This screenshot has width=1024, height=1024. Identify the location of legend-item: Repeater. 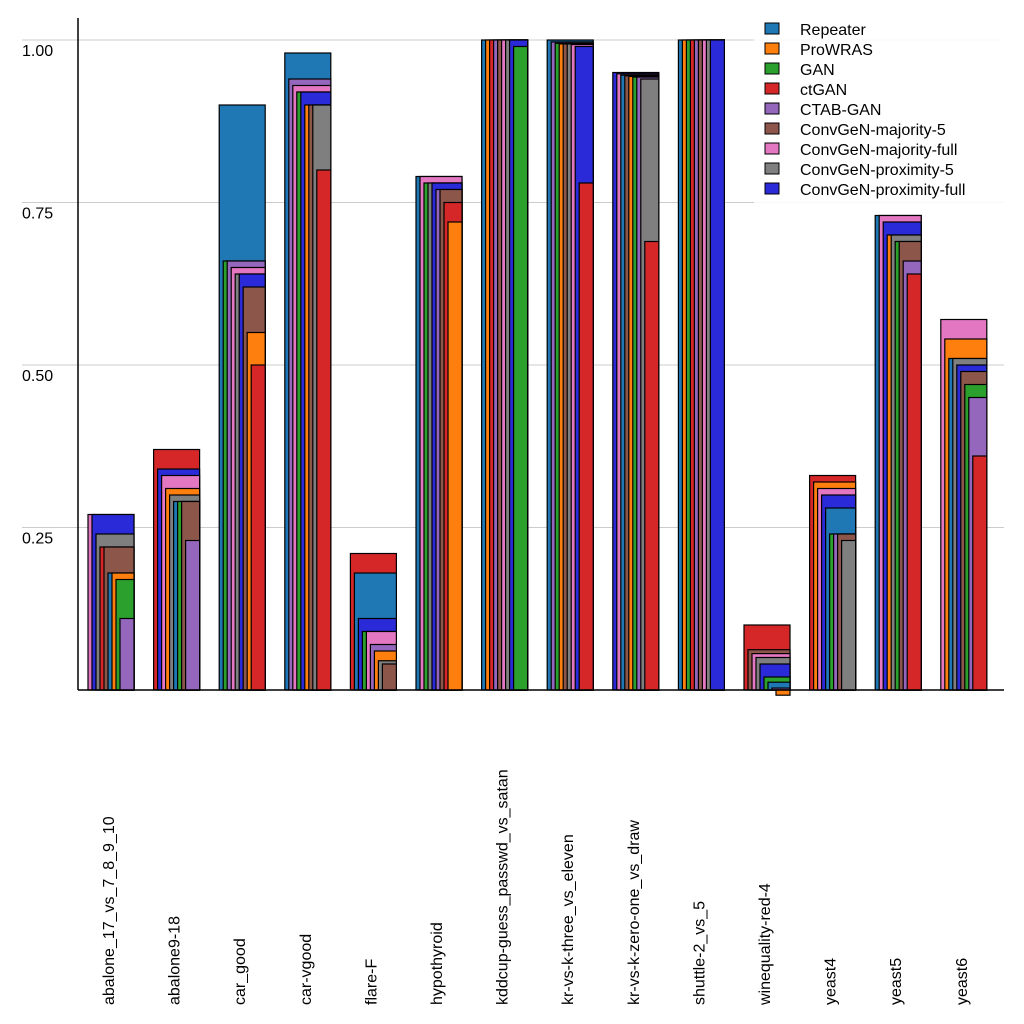
(815, 30).